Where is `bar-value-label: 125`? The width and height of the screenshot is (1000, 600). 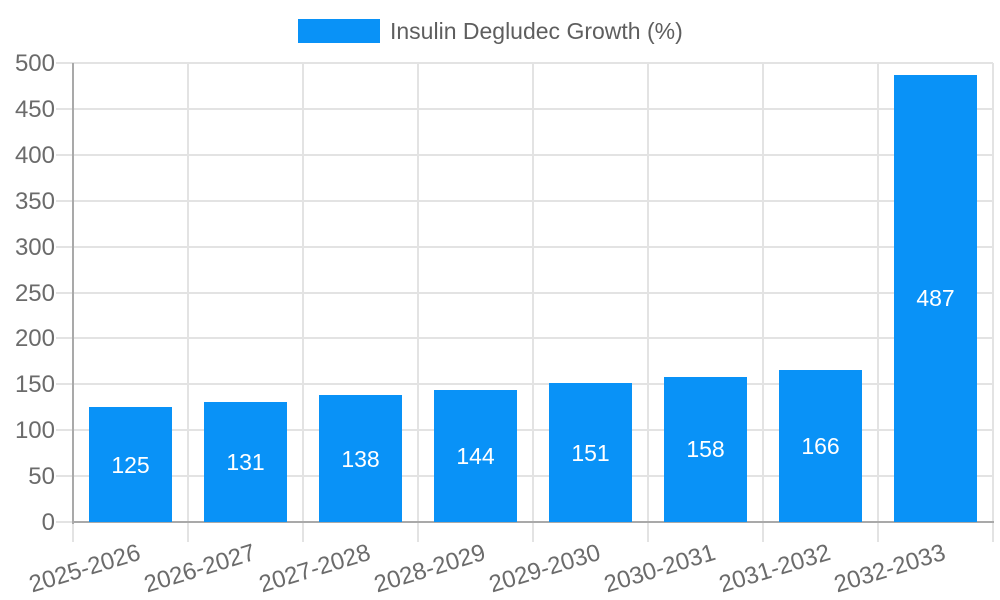 bar-value-label: 125 is located at coordinates (130, 464).